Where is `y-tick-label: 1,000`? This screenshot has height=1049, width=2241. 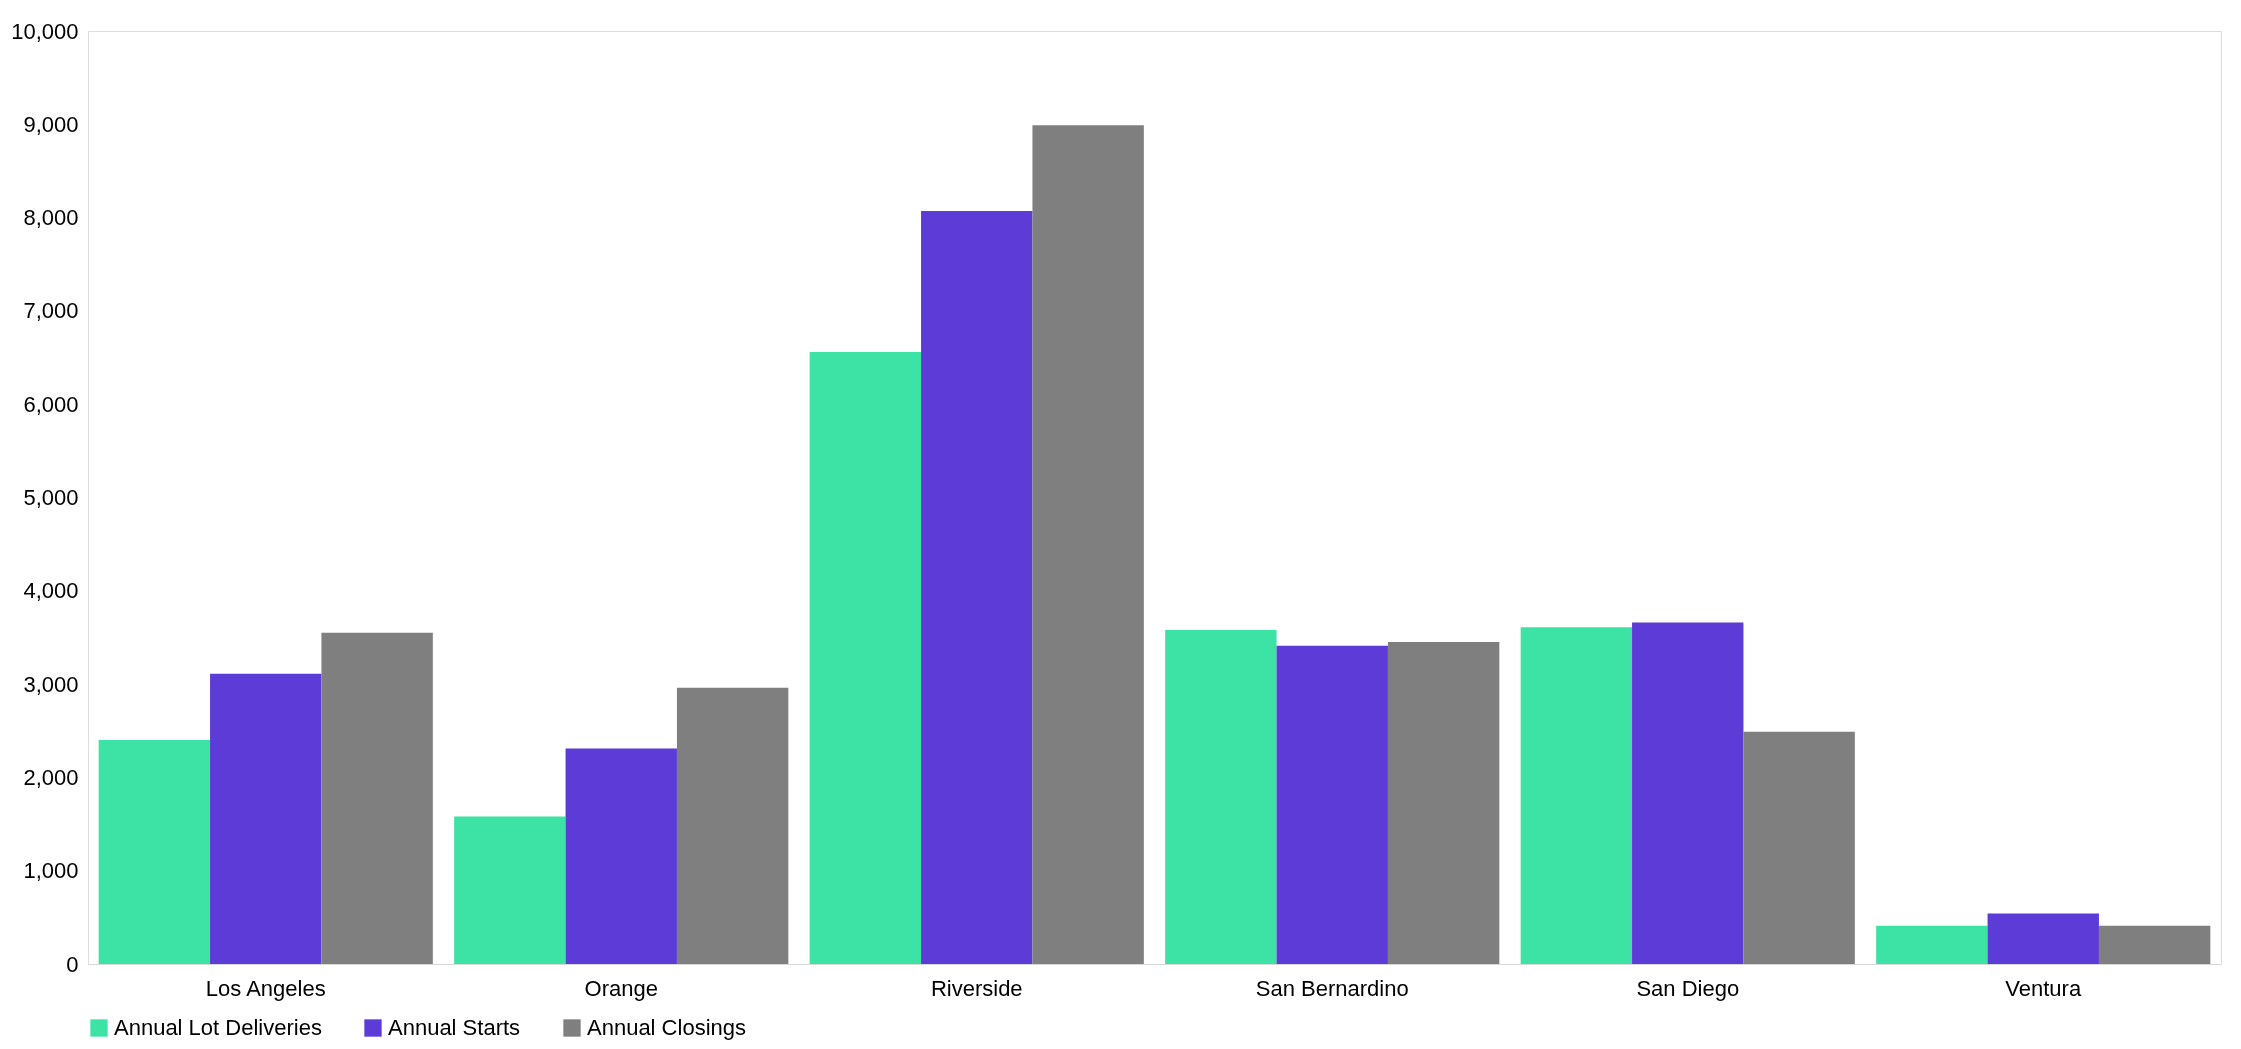 y-tick-label: 1,000 is located at coordinates (51, 871).